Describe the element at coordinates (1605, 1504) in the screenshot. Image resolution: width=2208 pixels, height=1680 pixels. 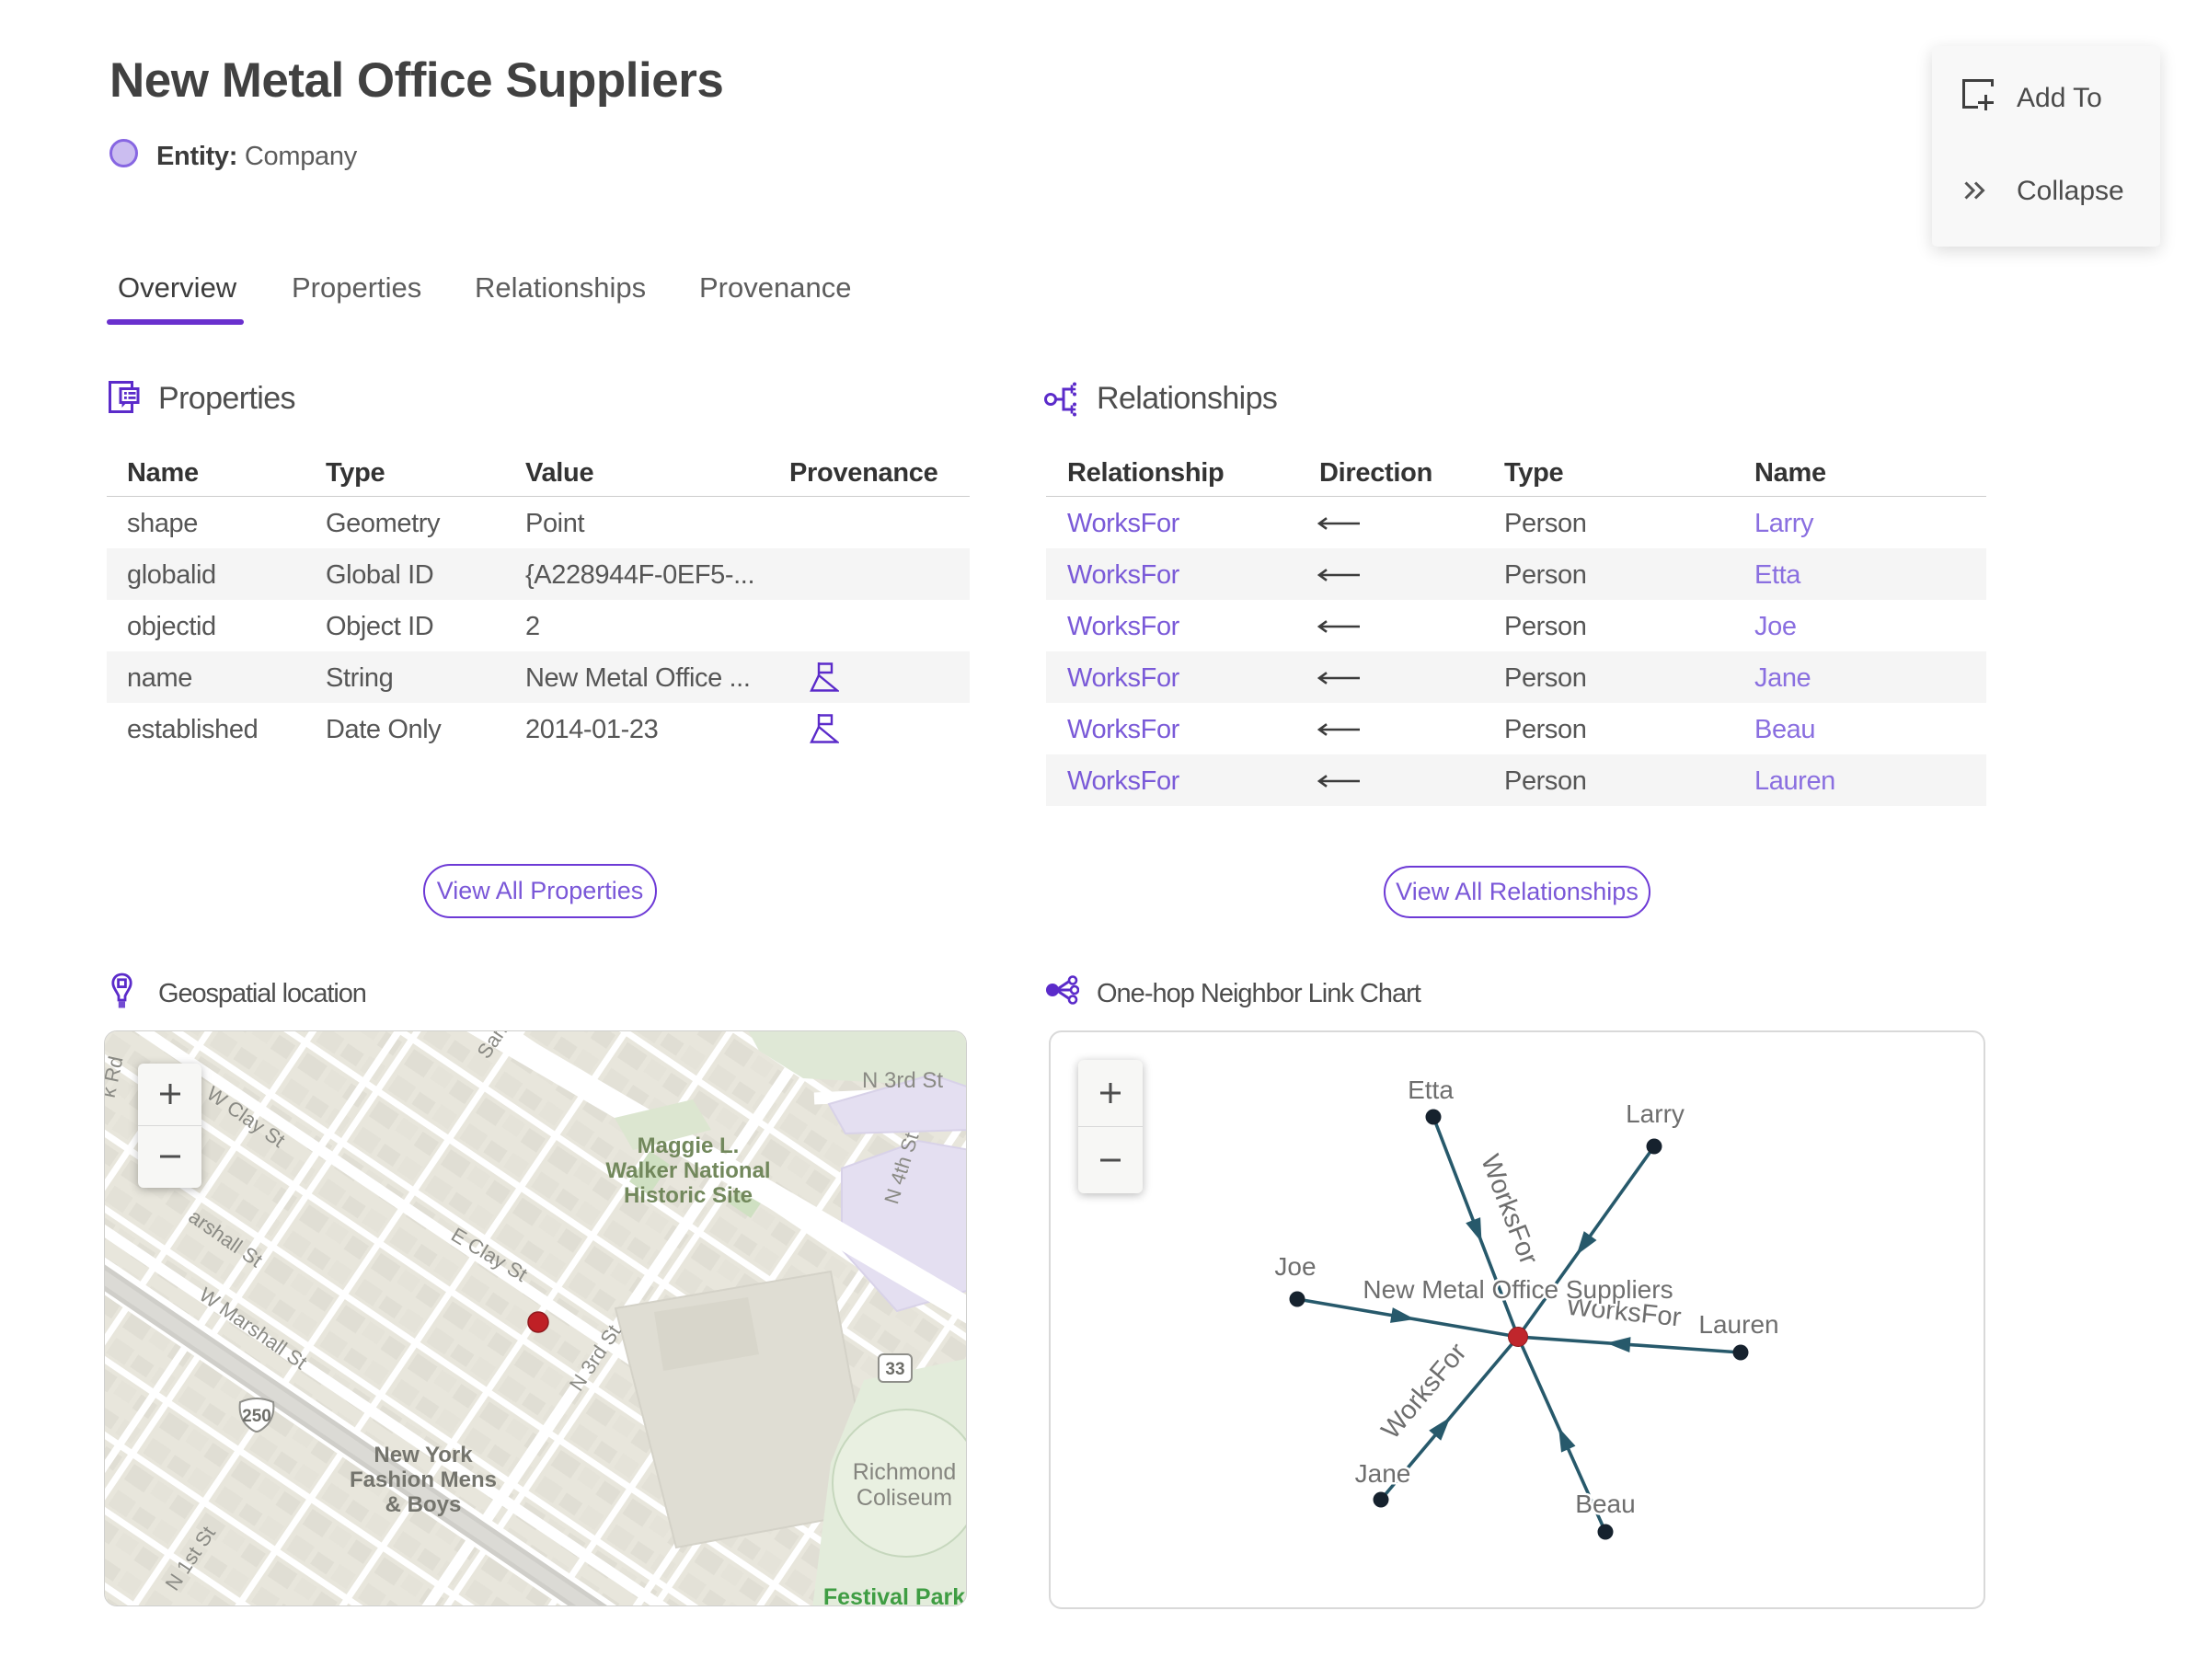
I see `svg-text: Beau` at that location.